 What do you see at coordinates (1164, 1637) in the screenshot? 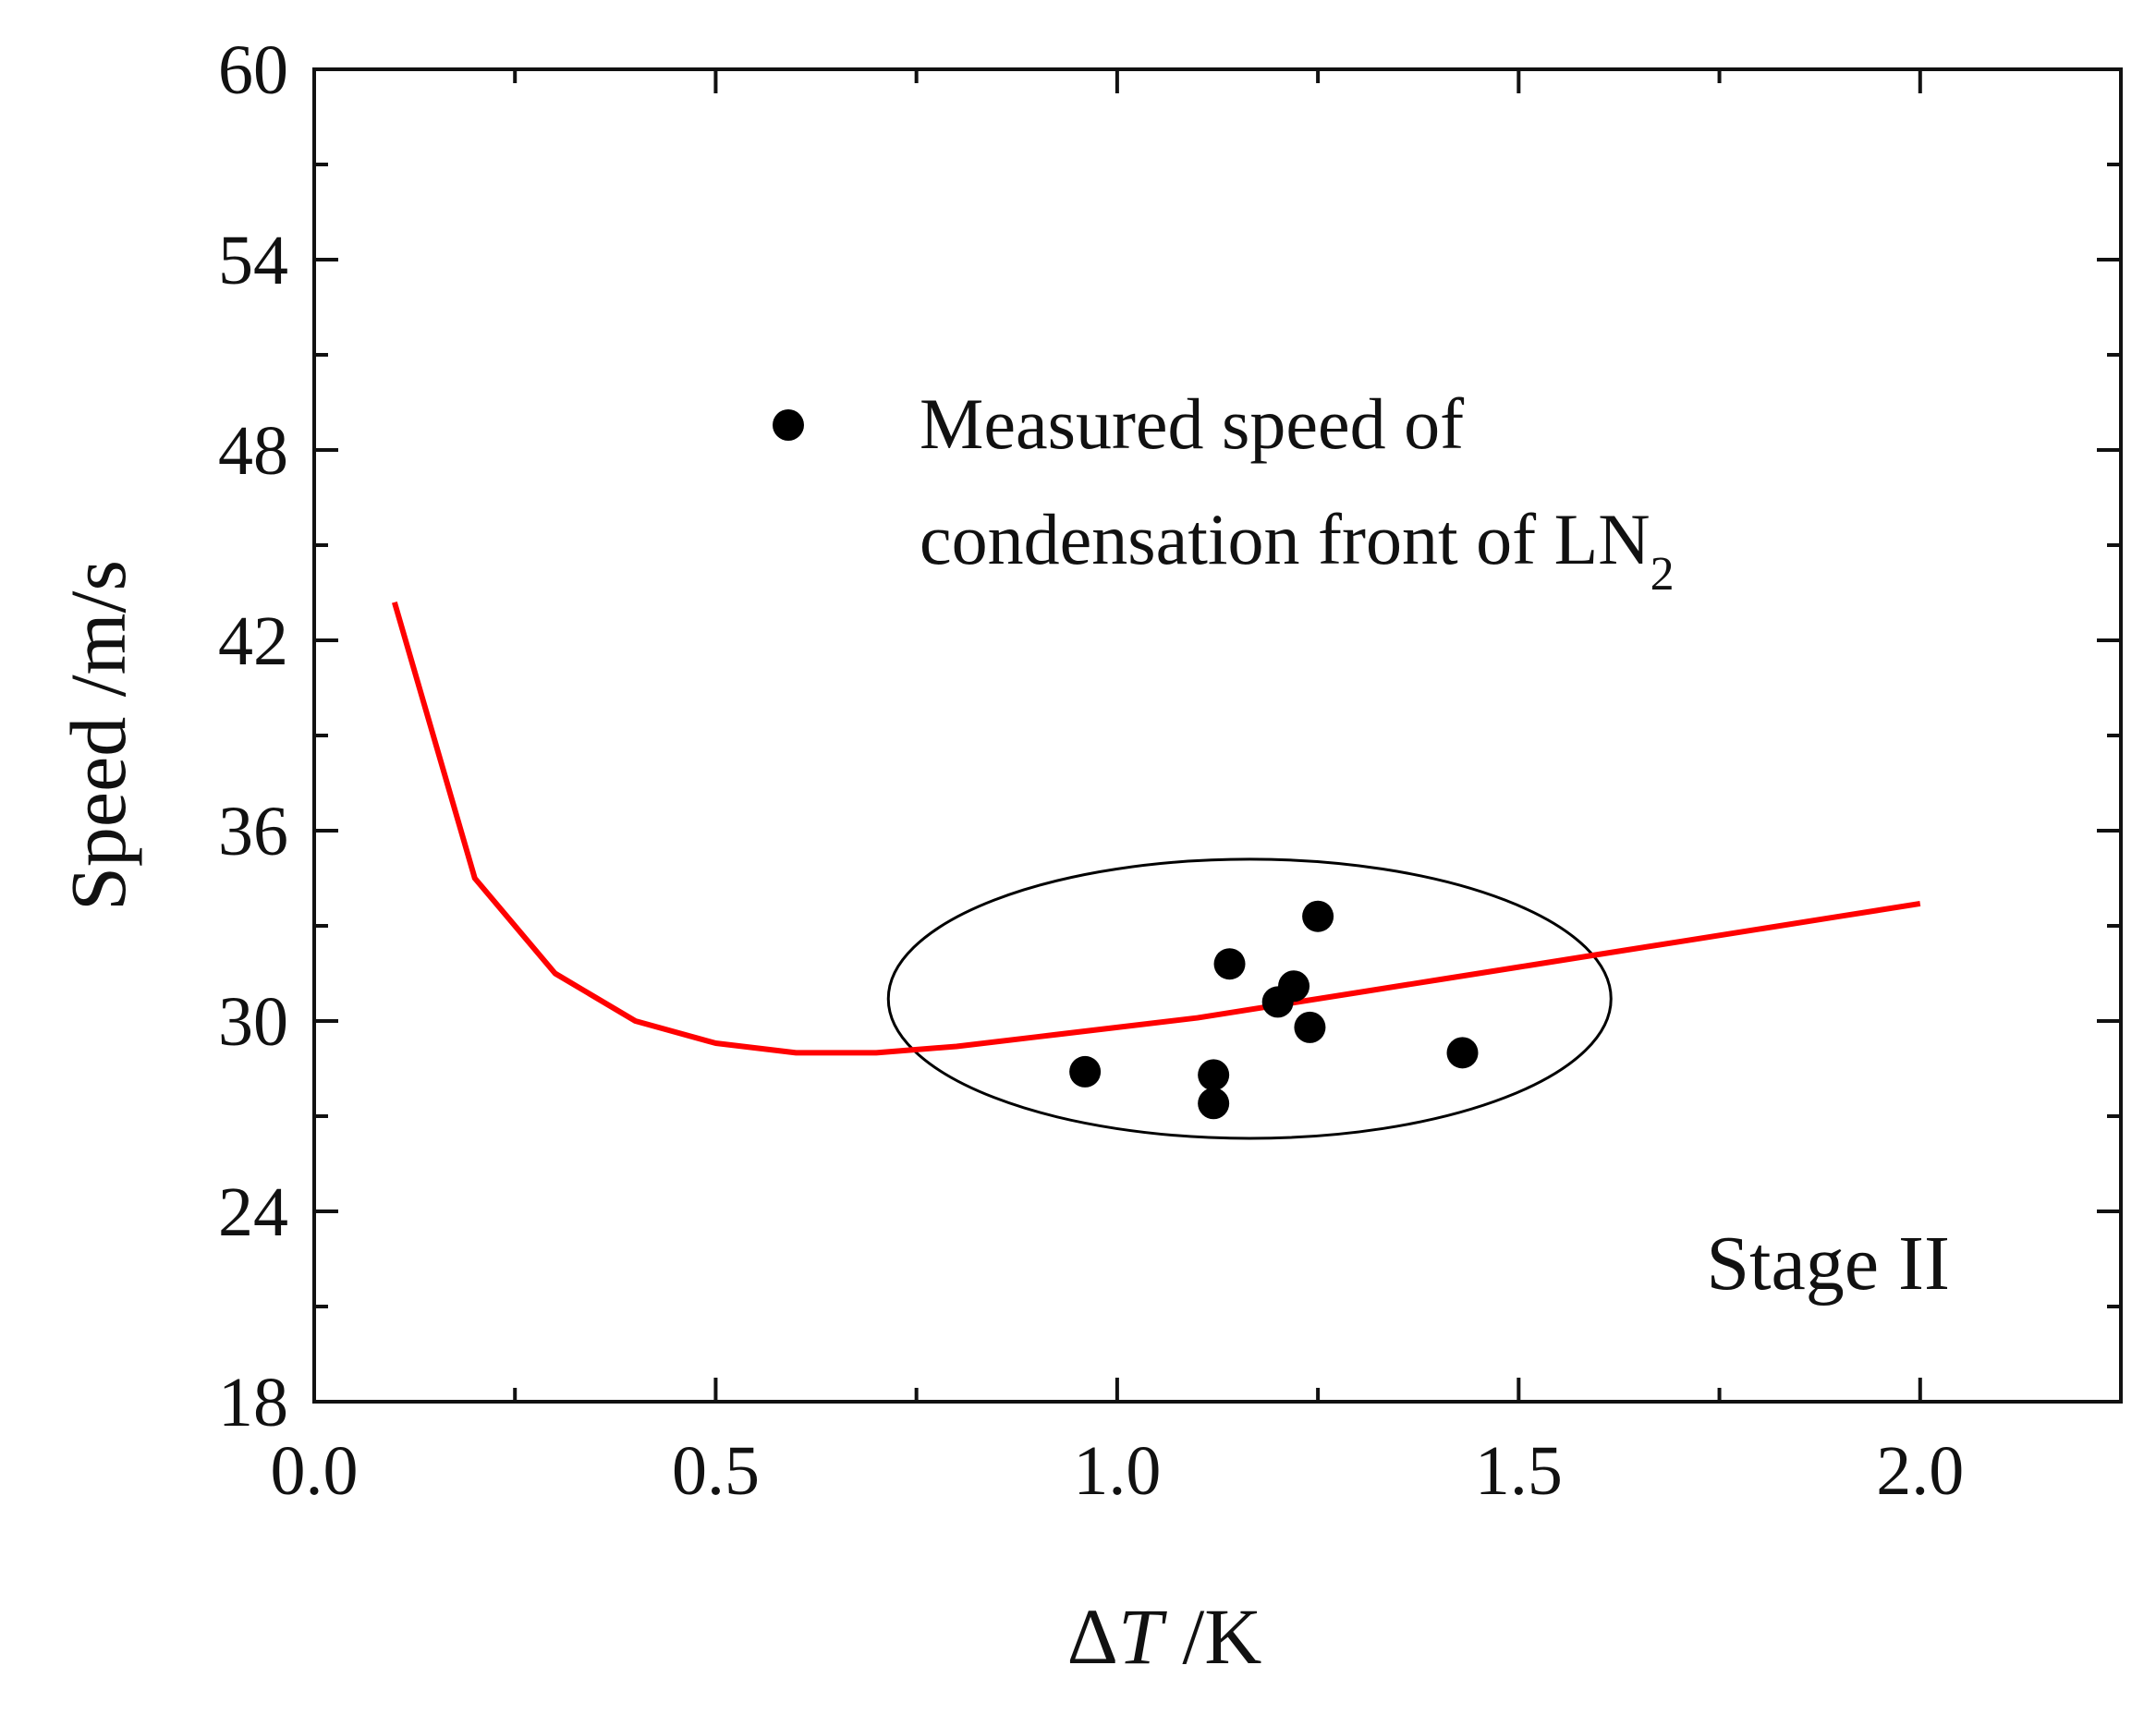
I see `x-axis-title: ΔT /K` at bounding box center [1164, 1637].